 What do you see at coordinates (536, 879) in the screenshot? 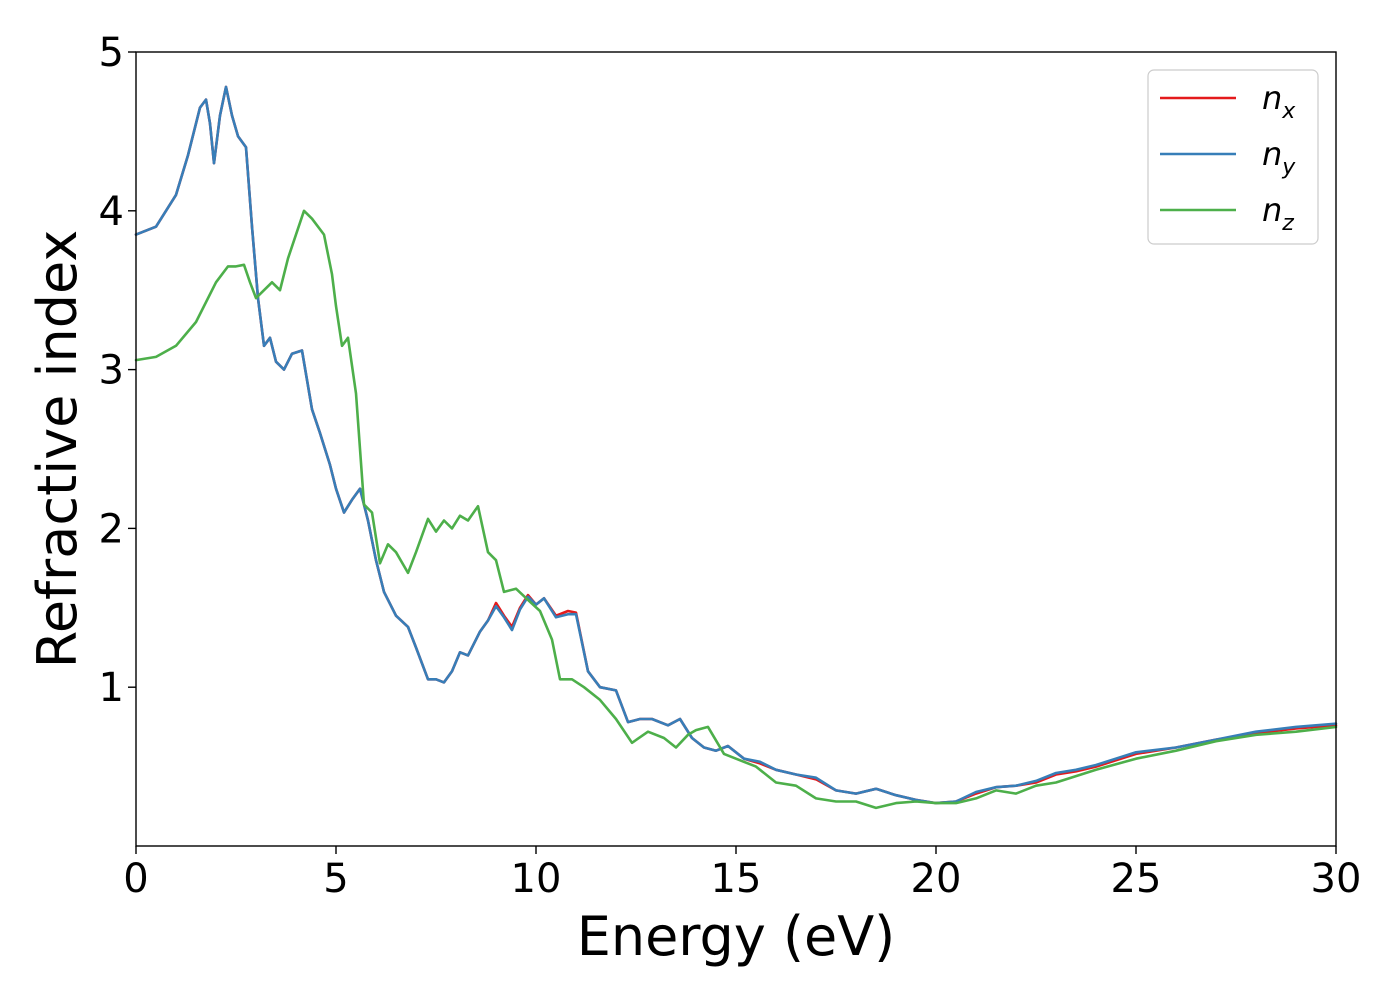
I see `x-tick-label: 10` at bounding box center [536, 879].